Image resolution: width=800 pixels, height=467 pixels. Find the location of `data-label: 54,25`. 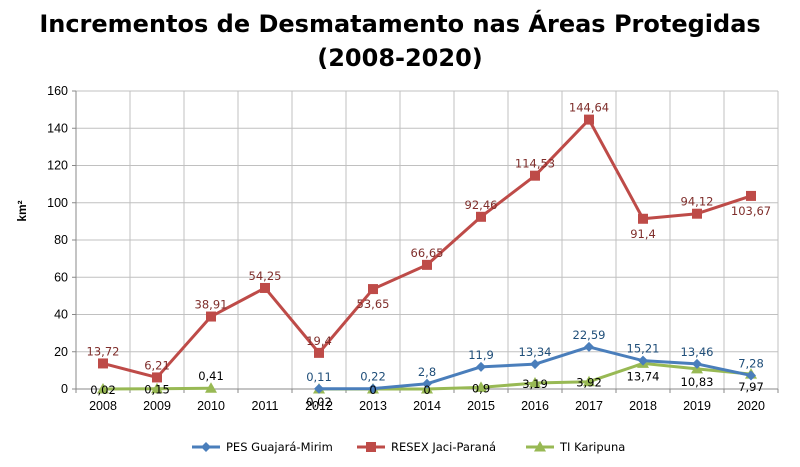

data-label: 54,25 is located at coordinates (265, 276).